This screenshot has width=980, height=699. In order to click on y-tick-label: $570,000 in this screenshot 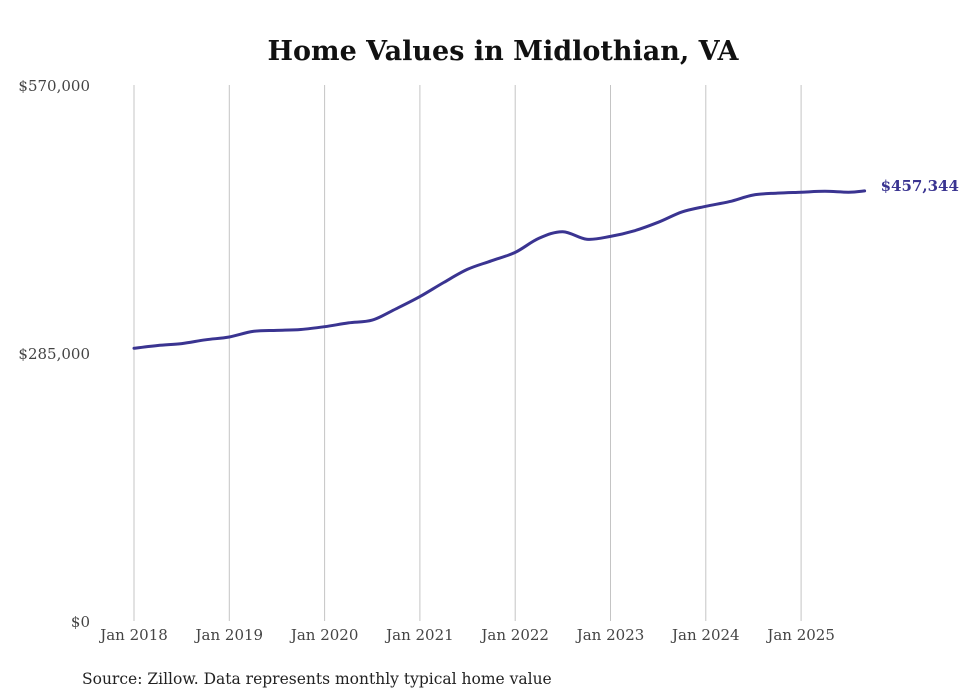, I will do `click(54, 86)`.